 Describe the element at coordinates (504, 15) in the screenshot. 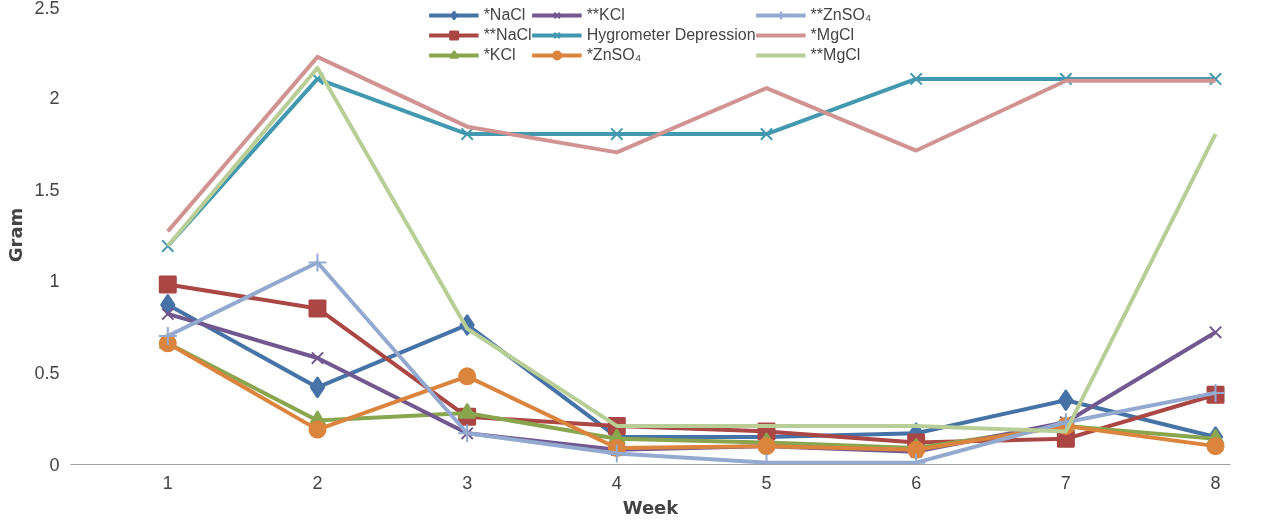

I see `legend-label: *NaCl` at that location.